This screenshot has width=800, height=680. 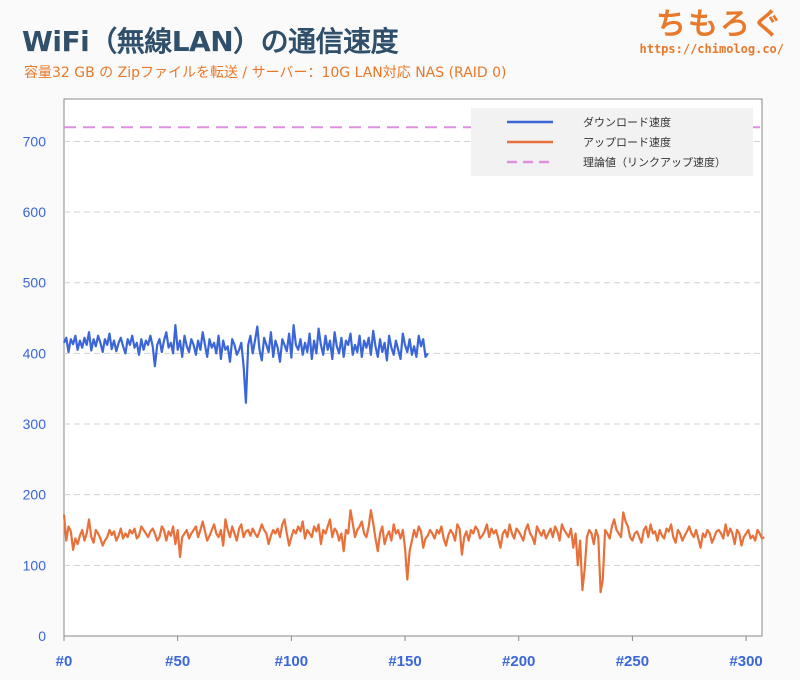 I want to click on x-tick-label: #100, so click(x=291, y=661).